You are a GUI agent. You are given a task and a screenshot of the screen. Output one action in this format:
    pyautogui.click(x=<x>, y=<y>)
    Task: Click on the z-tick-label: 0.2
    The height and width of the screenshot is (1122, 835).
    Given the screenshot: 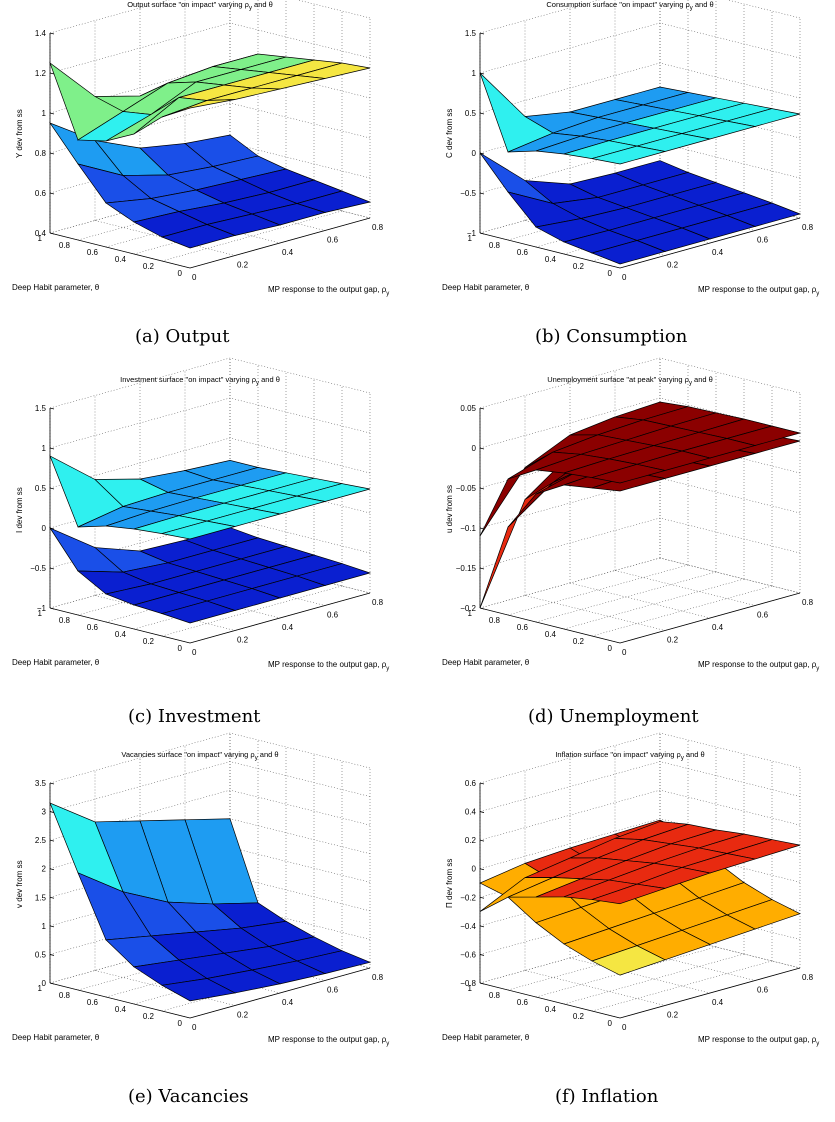 What is the action you would take?
    pyautogui.click(x=471, y=840)
    